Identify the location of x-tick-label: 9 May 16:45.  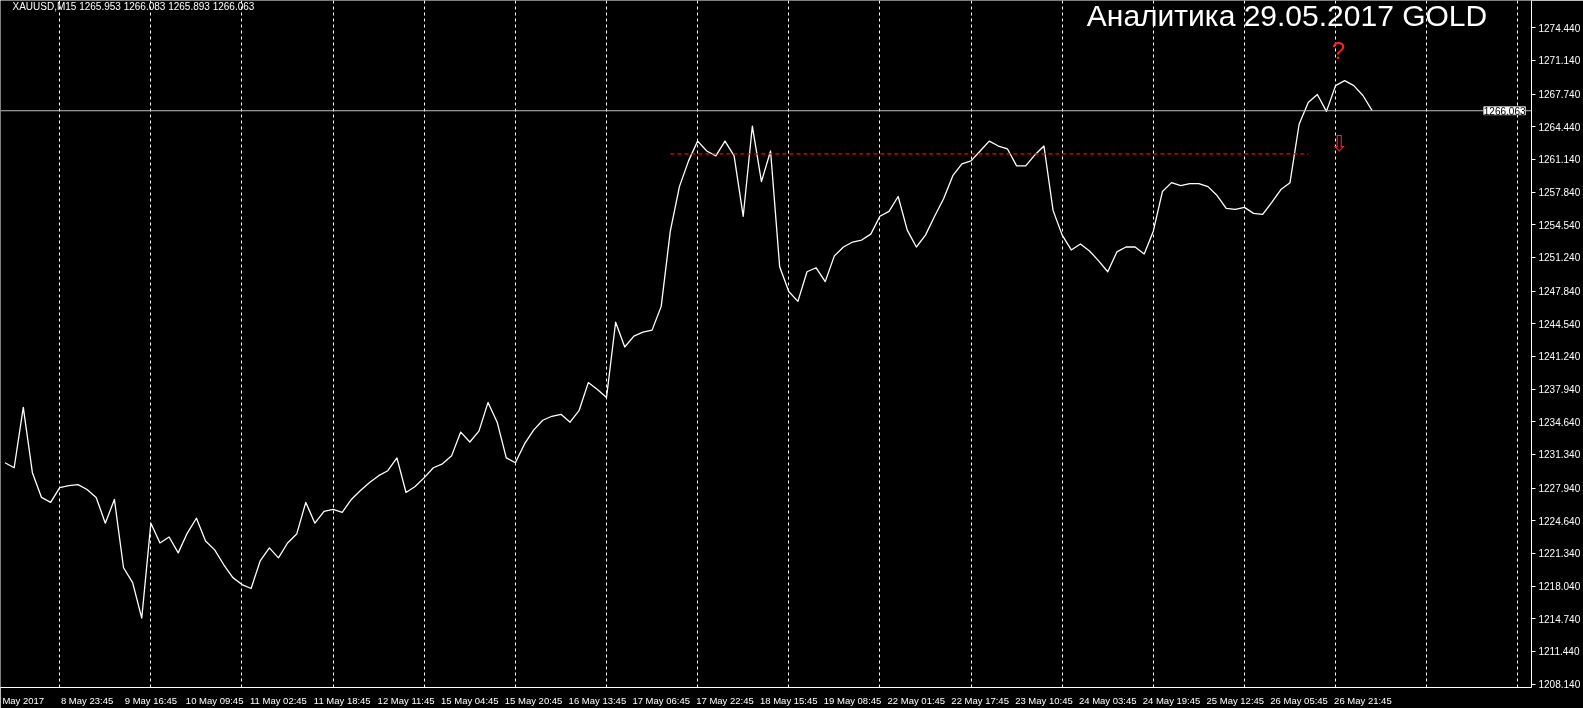
(151, 700).